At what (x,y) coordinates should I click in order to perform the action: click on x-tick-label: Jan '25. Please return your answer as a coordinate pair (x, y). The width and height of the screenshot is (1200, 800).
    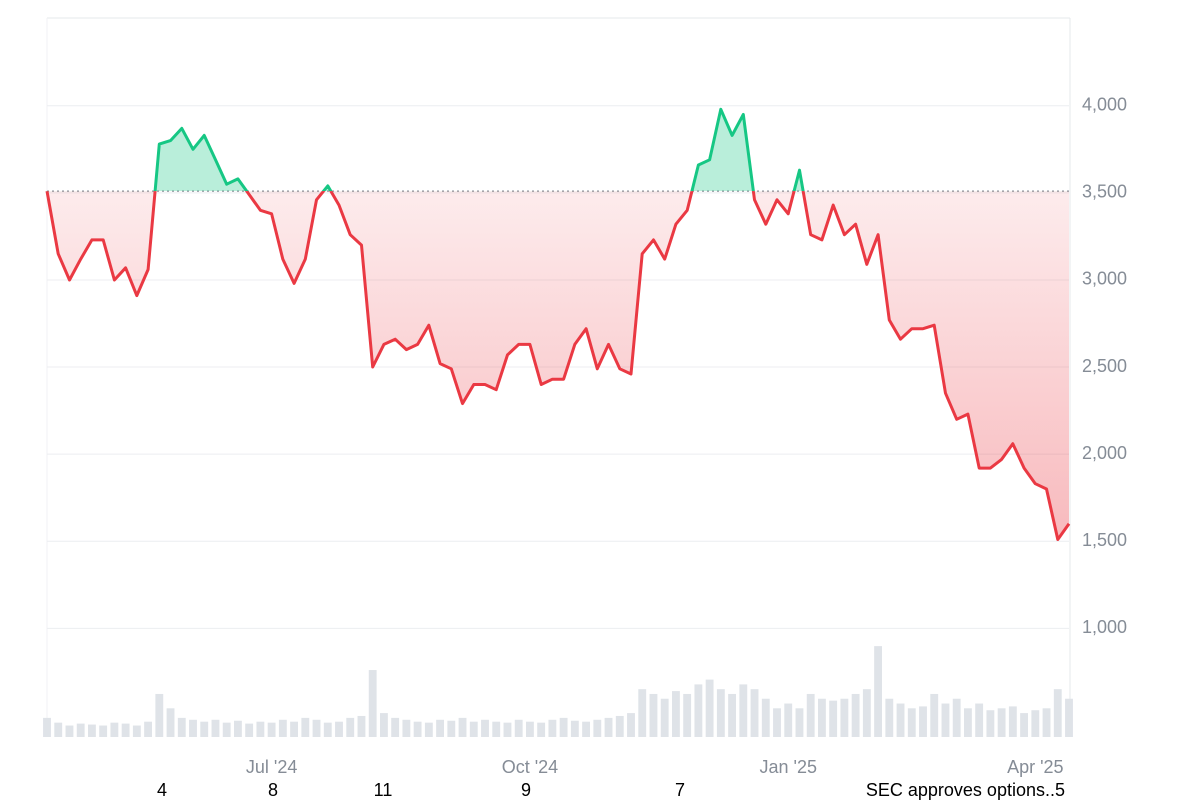
    Looking at the image, I should click on (787, 767).